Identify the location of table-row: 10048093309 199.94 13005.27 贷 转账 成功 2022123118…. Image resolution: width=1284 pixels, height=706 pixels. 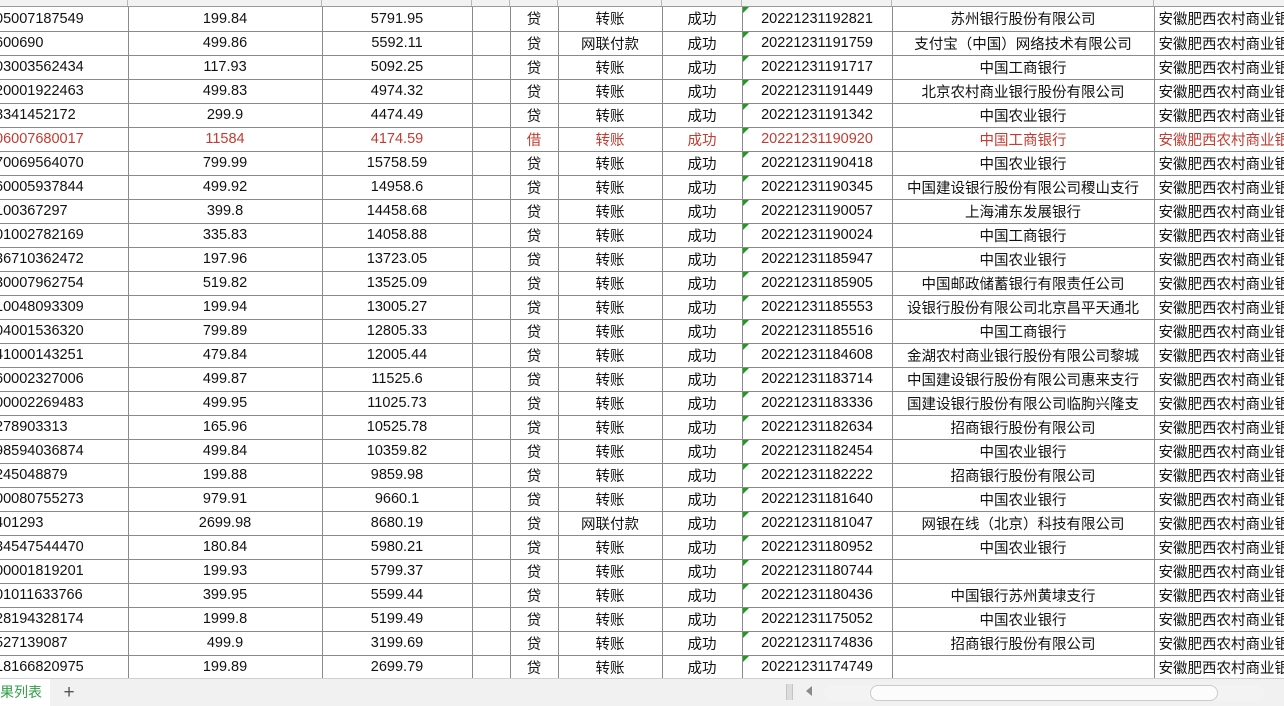
(642, 307).